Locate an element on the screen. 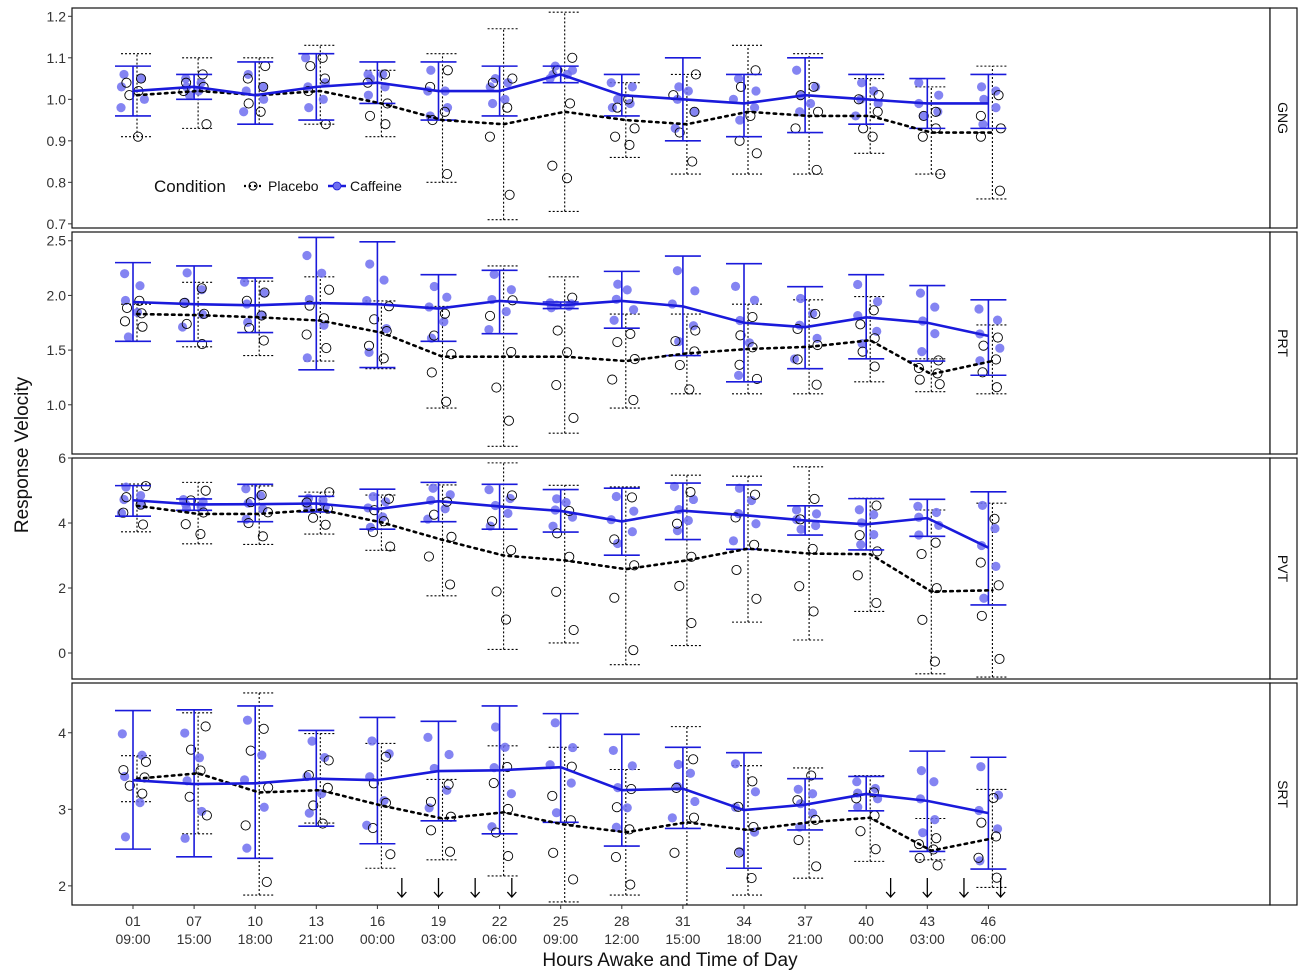 The height and width of the screenshot is (978, 1306). strip-label-gng: GNG is located at coordinates (1283, 118).